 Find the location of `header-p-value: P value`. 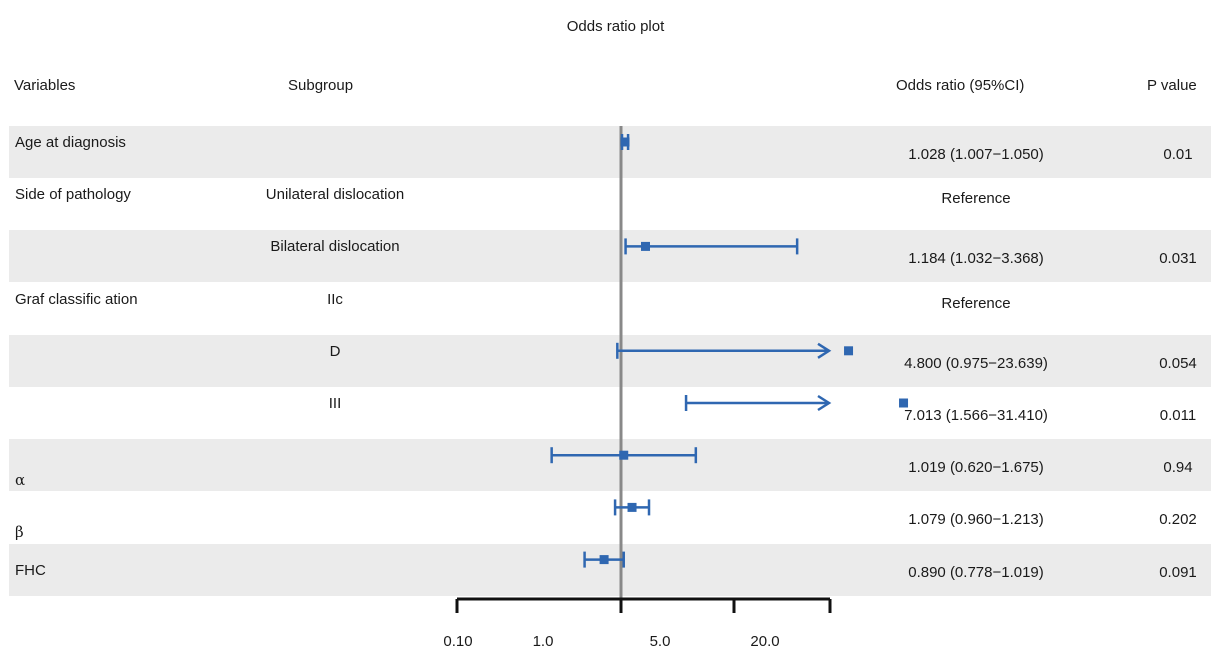

header-p-value: P value is located at coordinates (1172, 85).